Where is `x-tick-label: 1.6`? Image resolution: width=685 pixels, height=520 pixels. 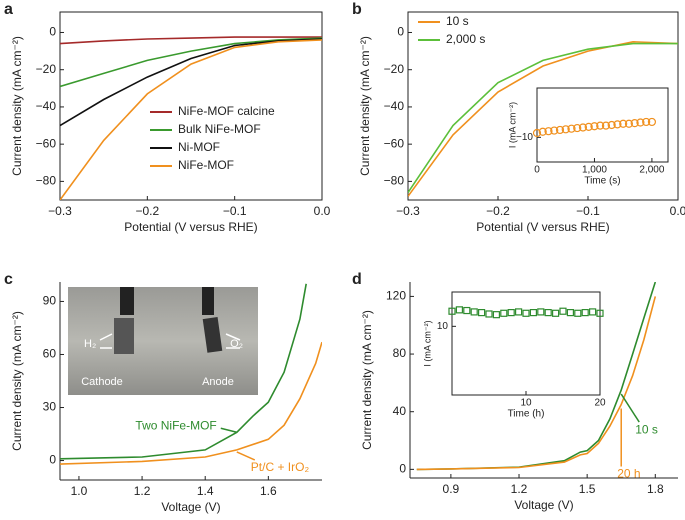
x-tick-label: 1.6 is located at coordinates (268, 491).